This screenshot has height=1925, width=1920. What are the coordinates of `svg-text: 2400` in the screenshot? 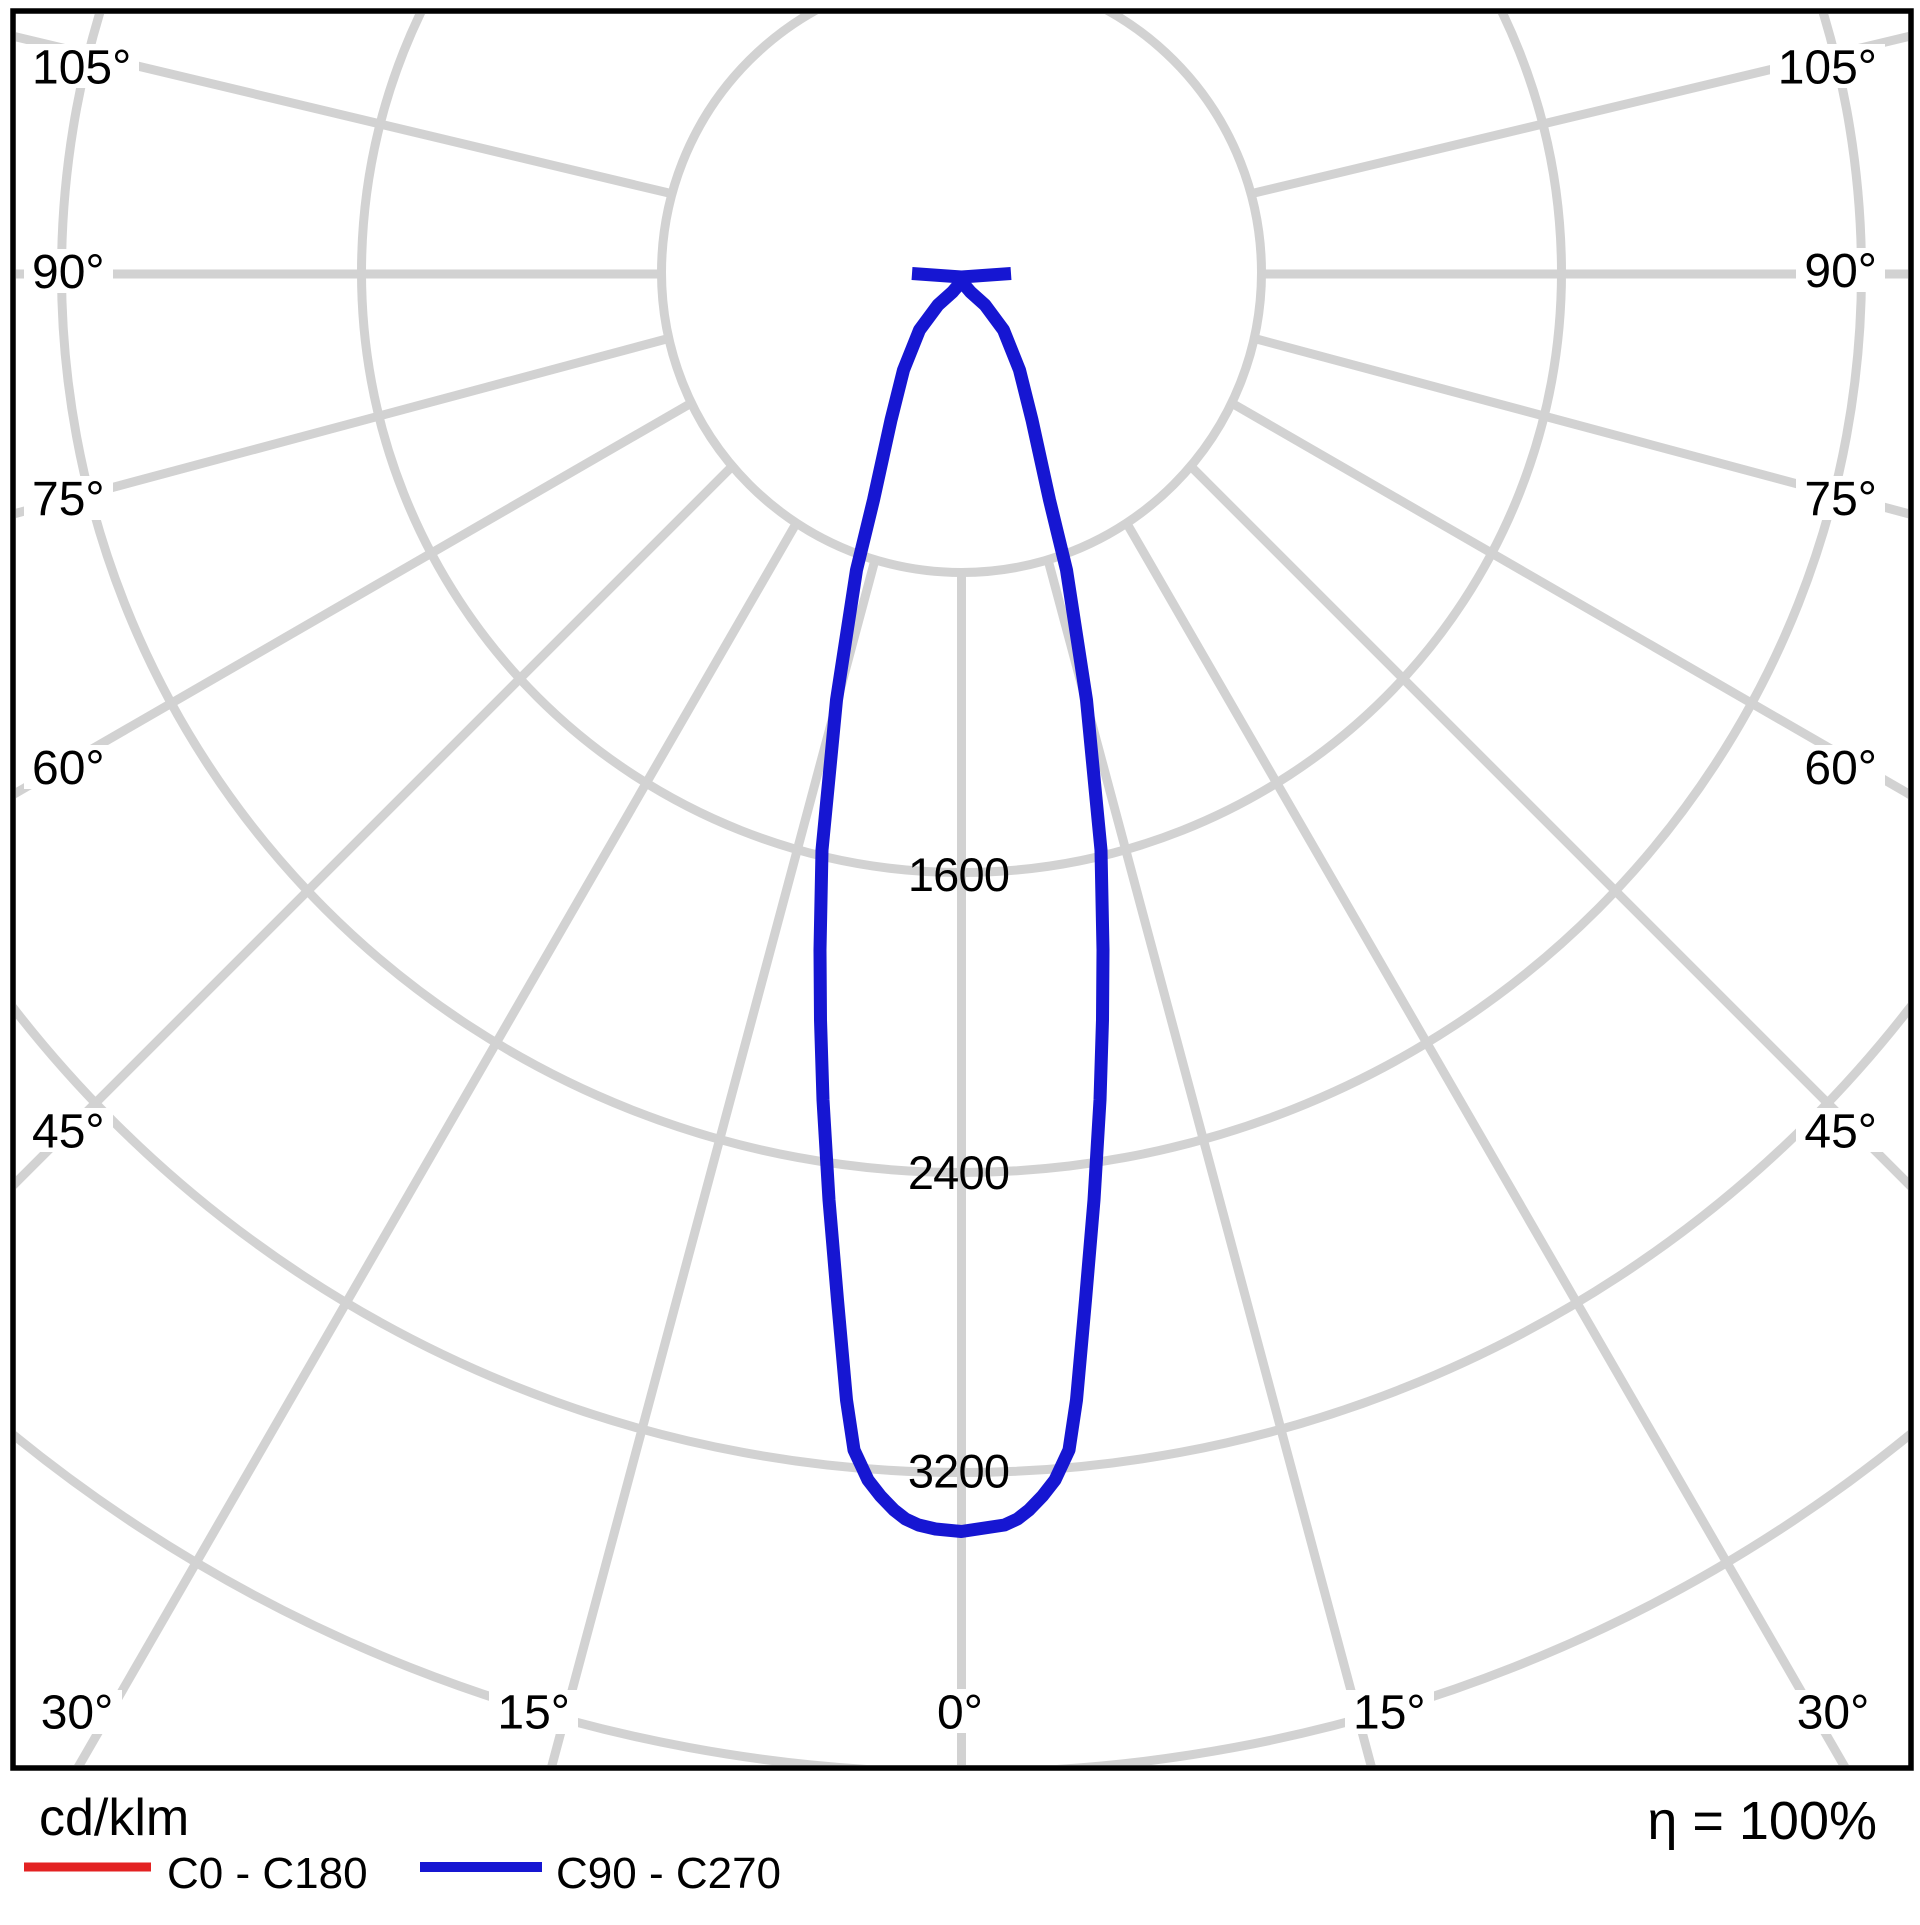 It's located at (958, 1172).